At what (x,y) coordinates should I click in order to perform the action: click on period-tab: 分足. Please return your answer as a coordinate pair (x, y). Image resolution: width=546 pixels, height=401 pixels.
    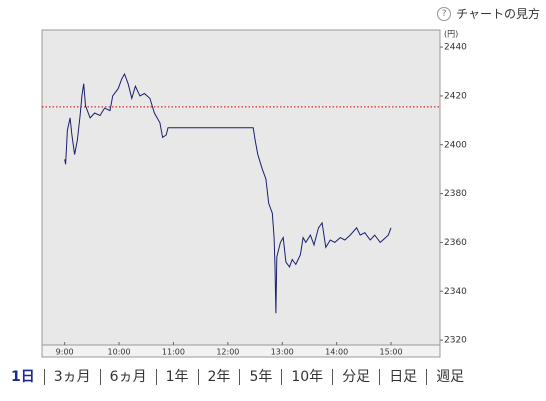
    Looking at the image, I should click on (355, 377).